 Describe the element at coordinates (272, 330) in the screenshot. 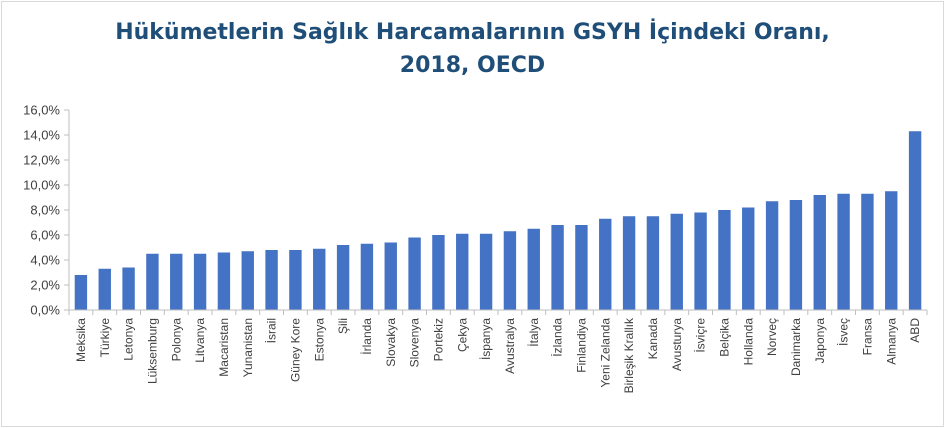

I see `x-tick-label: İsrail` at that location.